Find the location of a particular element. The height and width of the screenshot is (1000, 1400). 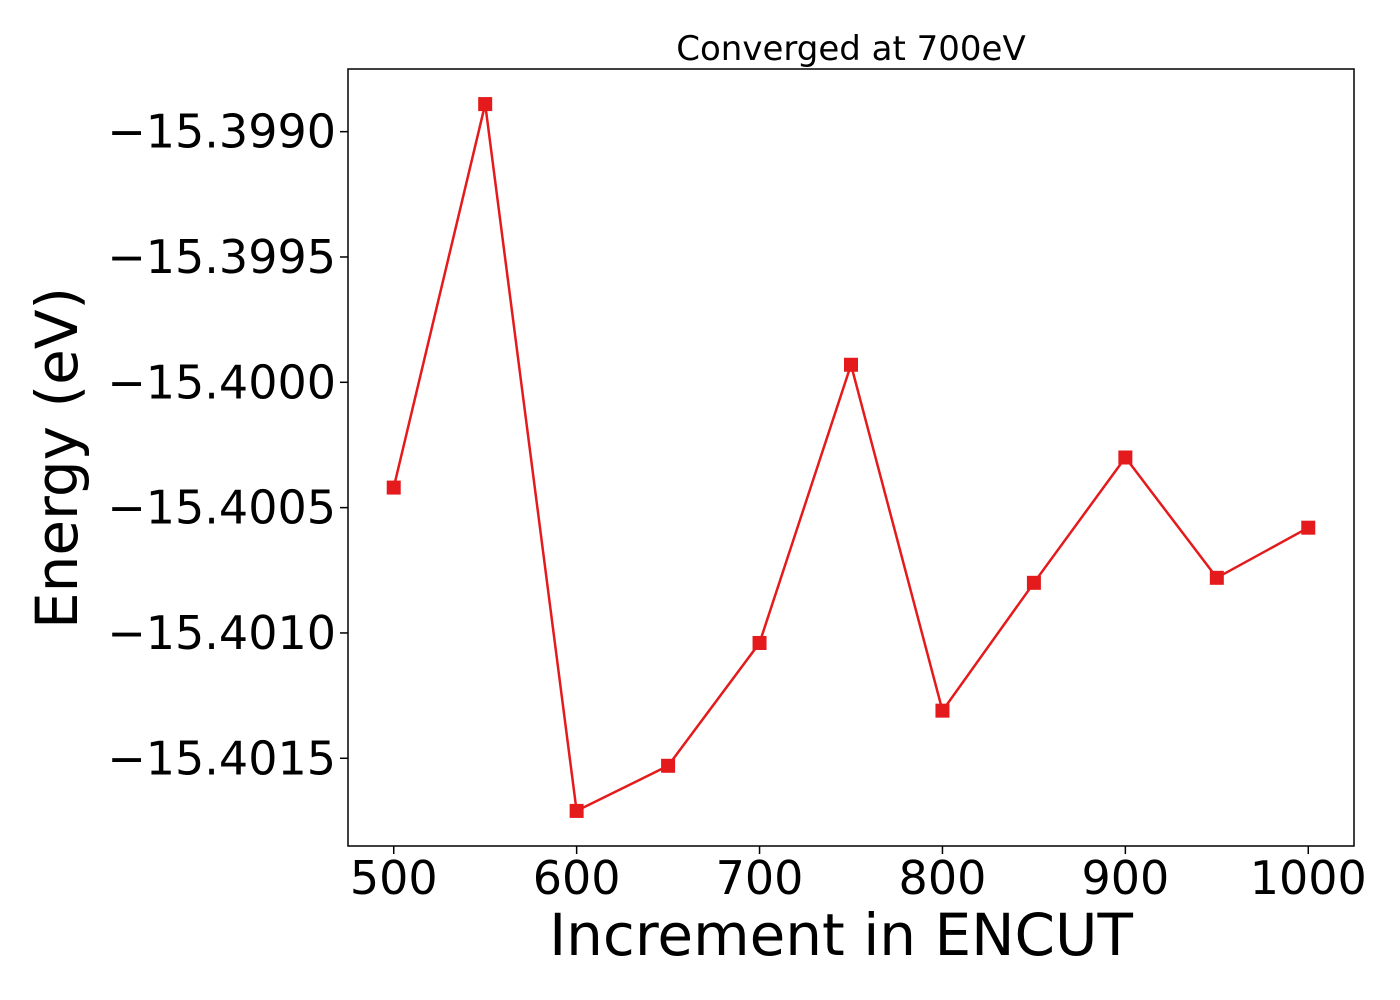

x-axis-ticks: 500 600 700 800 900 1000 is located at coordinates (858, 875).